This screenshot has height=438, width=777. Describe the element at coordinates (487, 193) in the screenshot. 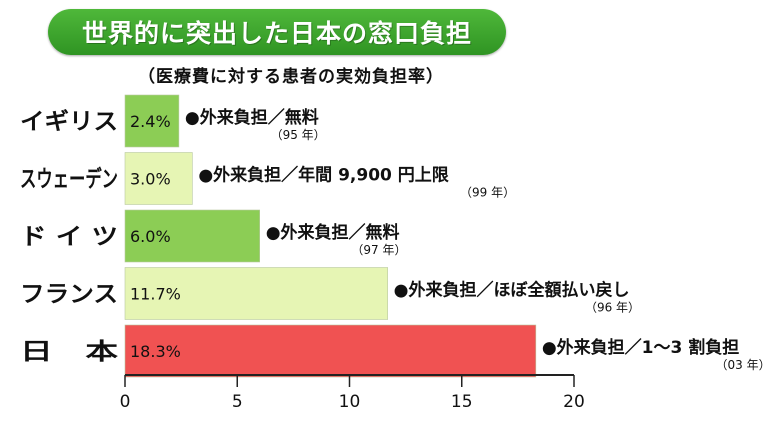

I see `annotation-year: （99 年）` at that location.